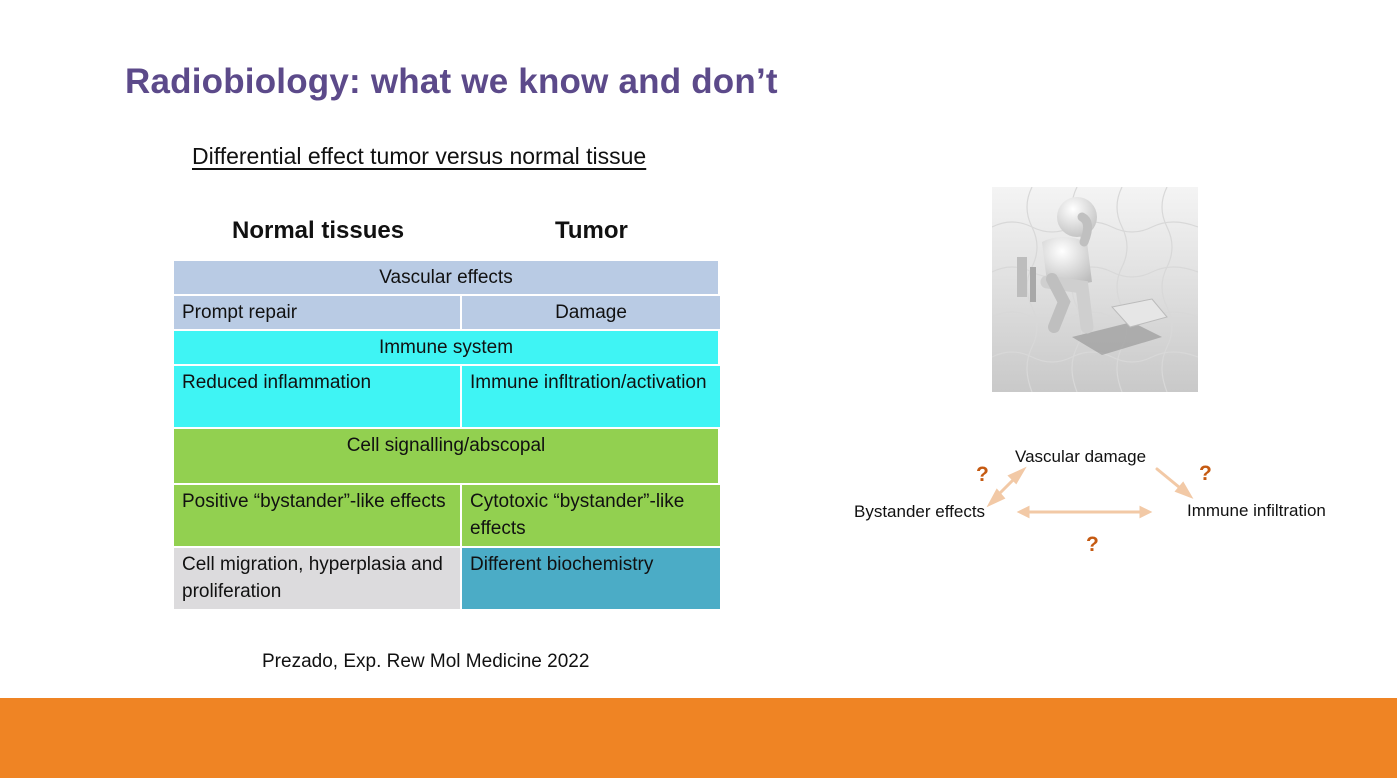 The height and width of the screenshot is (778, 1397). I want to click on table-row: Prompt repair Damage, so click(447, 313).